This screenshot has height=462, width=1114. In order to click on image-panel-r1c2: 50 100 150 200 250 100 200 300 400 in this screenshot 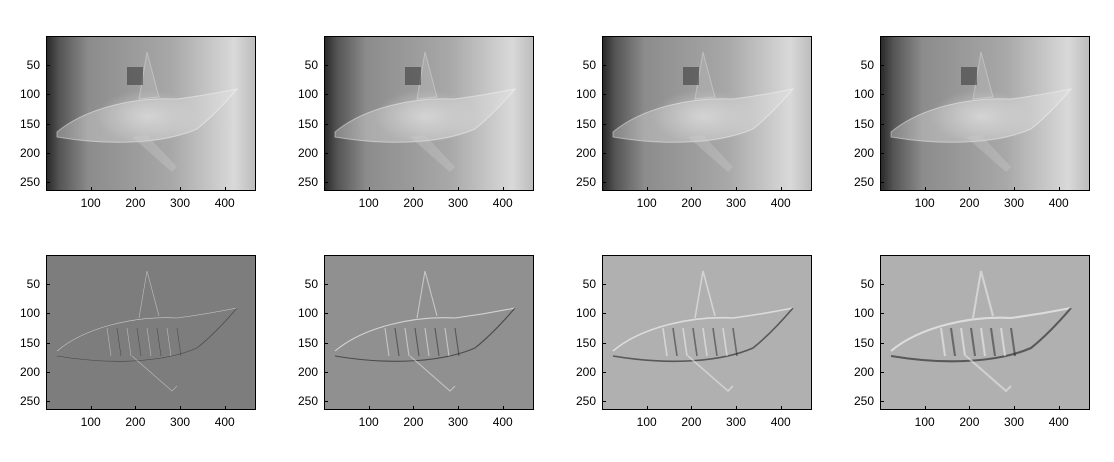, I will do `click(416, 123)`.